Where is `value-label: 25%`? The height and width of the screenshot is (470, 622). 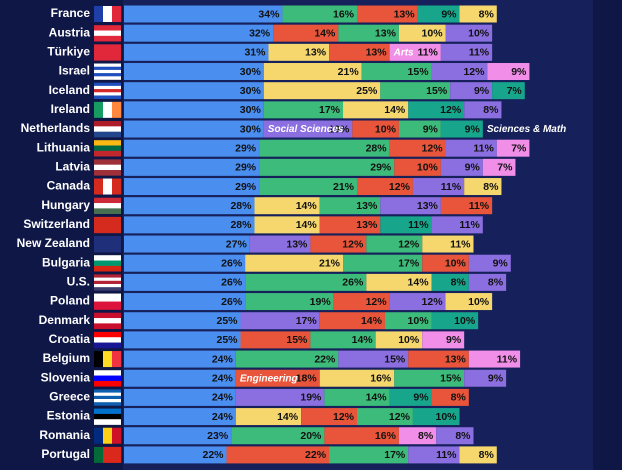
value-label: 25% is located at coordinates (227, 340).